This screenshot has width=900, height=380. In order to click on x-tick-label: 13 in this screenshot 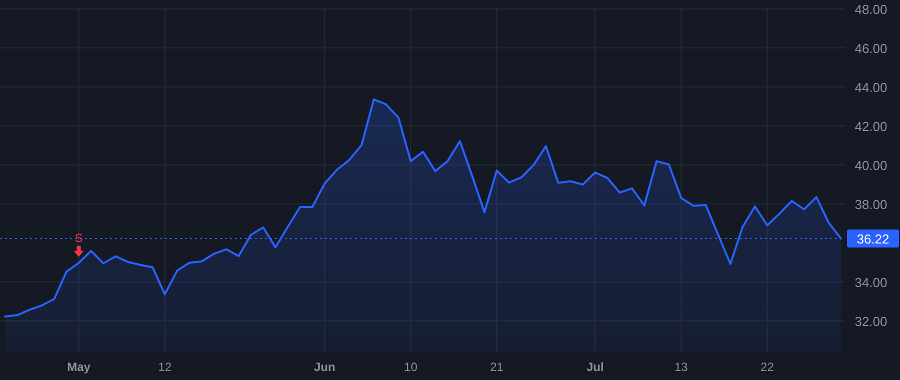, I will do `click(681, 367)`.